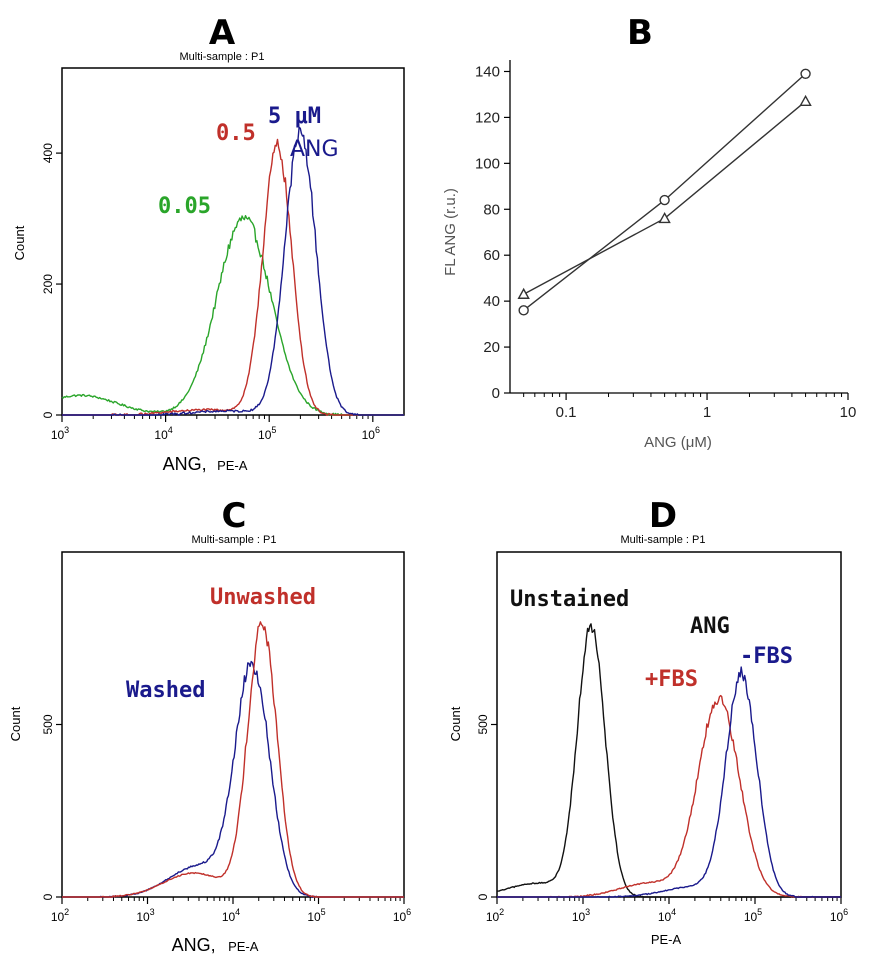 This screenshot has width=879, height=969. Describe the element at coordinates (487, 117) in the screenshot. I see `panel-b-ytick-label: 120` at that location.